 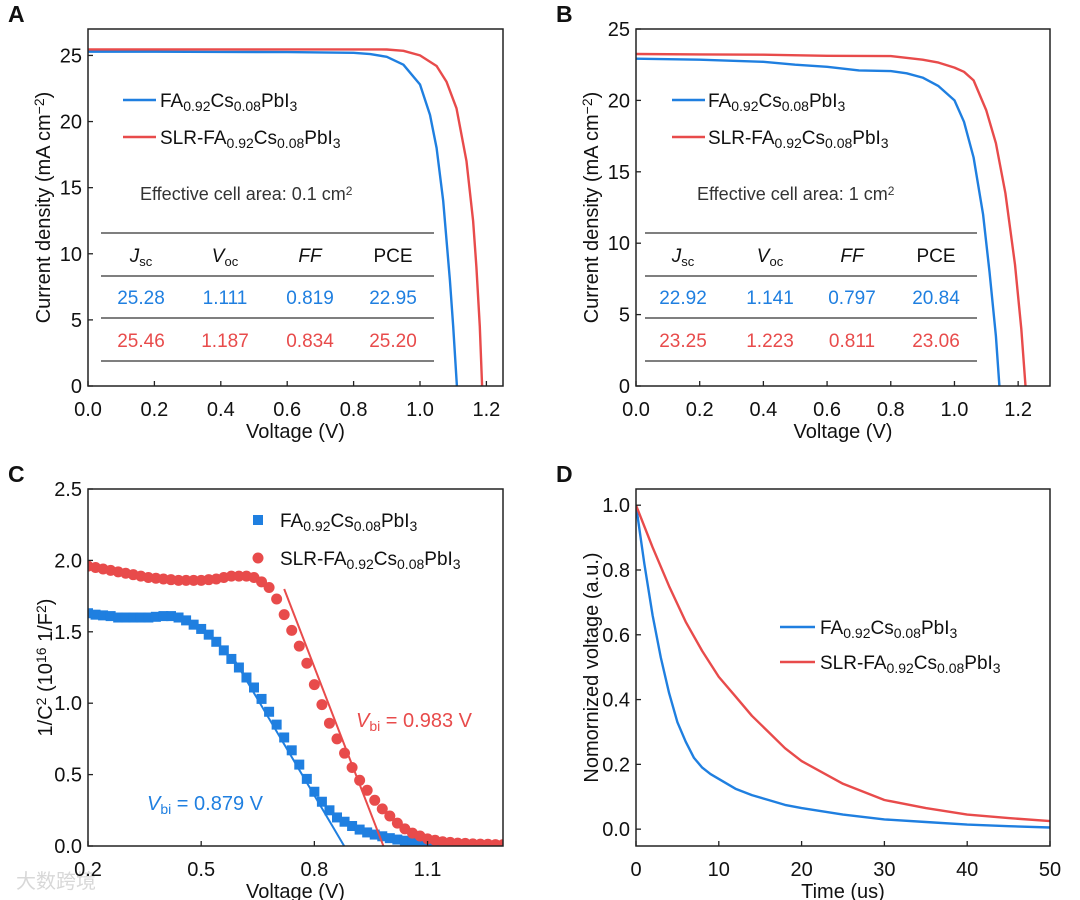 What do you see at coordinates (683, 298) in the screenshot?
I see `table-cell: 22.92` at bounding box center [683, 298].